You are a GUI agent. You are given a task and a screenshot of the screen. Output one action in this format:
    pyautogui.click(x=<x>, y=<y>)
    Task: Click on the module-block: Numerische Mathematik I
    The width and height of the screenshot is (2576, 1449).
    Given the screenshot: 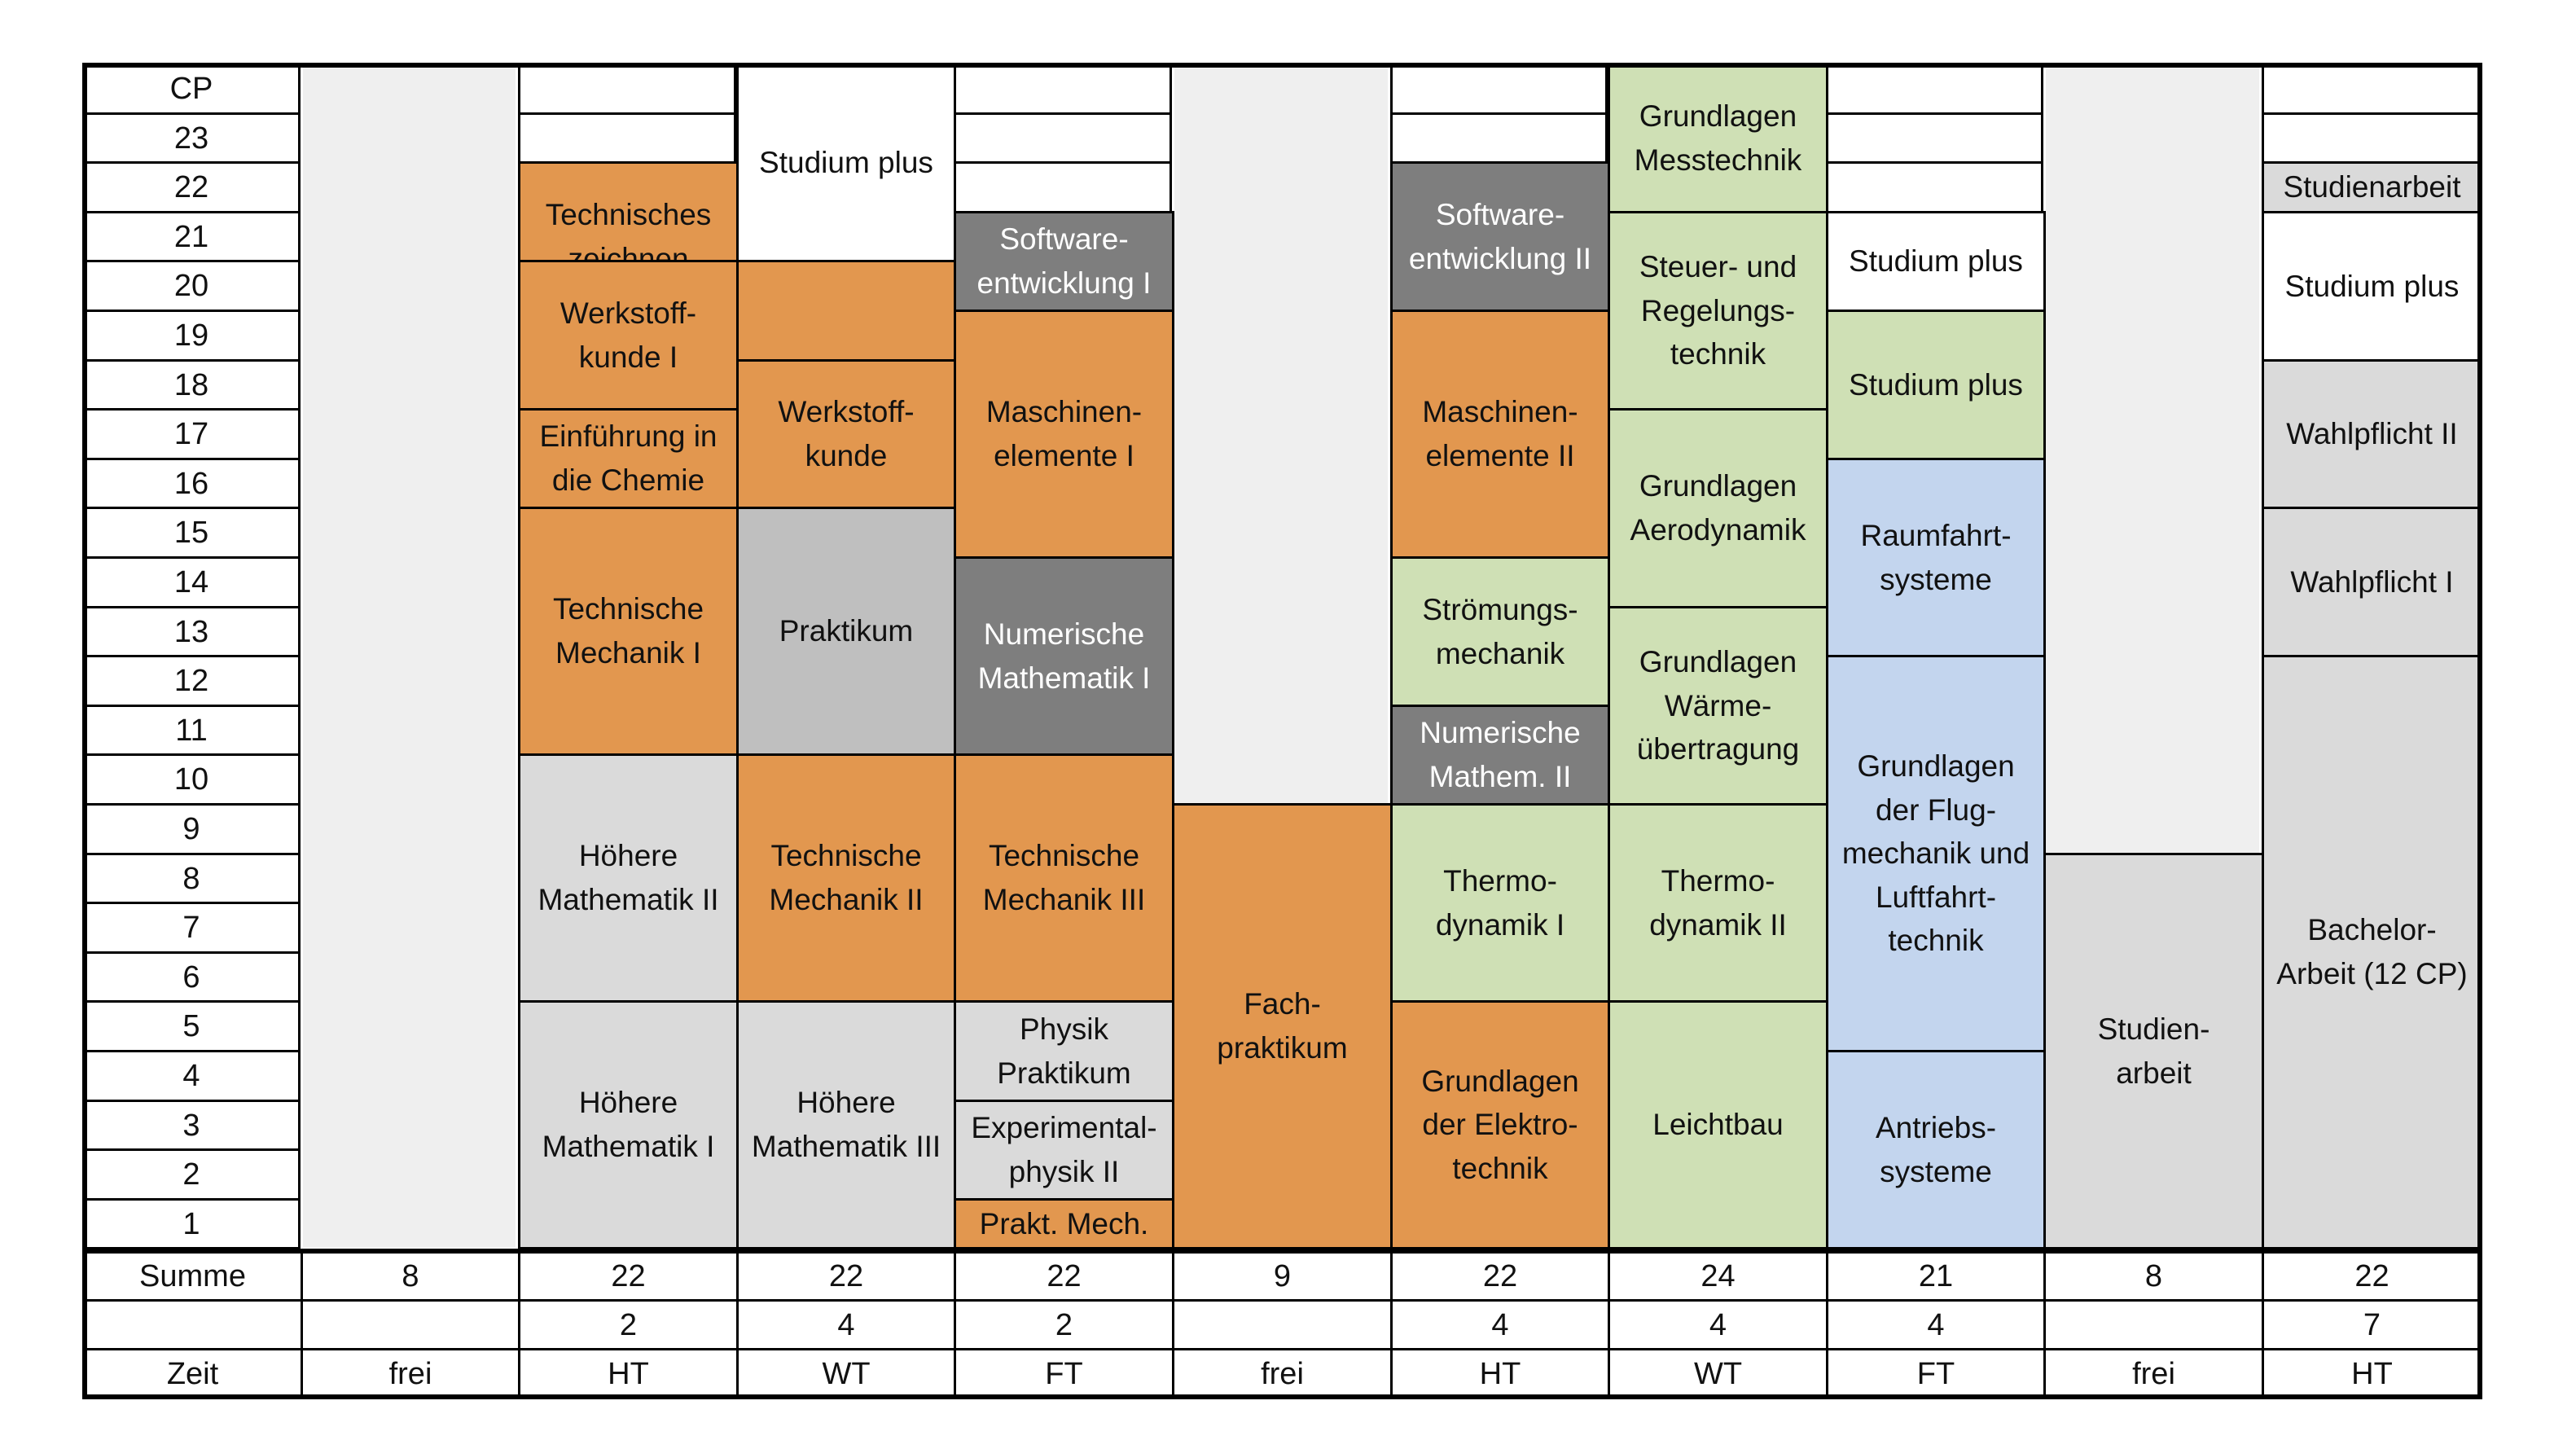 What is the action you would take?
    pyautogui.click(x=1064, y=656)
    